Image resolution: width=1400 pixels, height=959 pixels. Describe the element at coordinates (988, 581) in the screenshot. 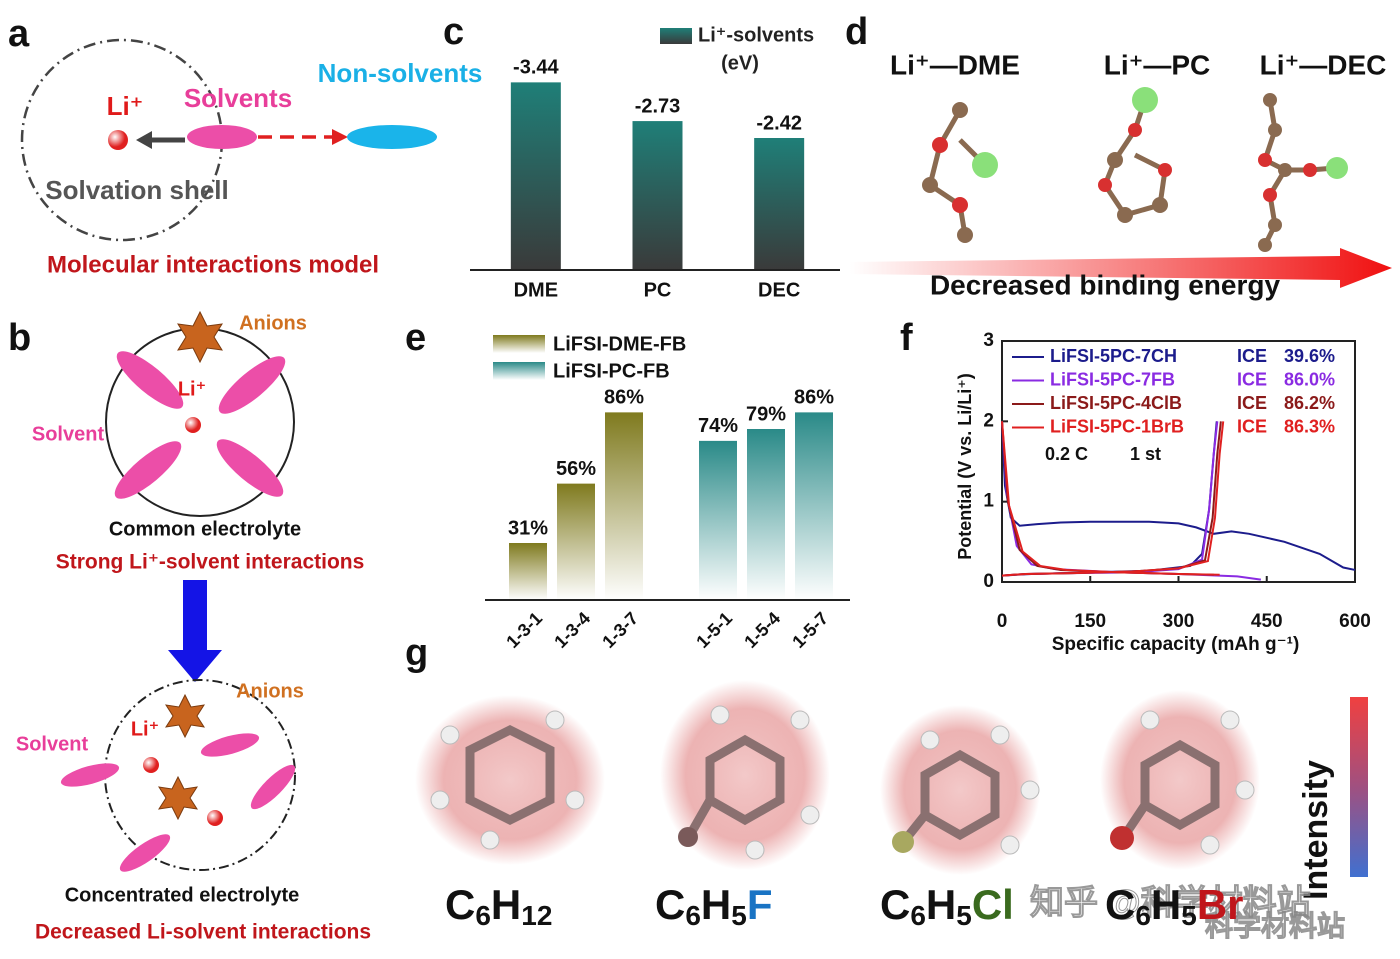

I see `y-tick-label: 0` at that location.